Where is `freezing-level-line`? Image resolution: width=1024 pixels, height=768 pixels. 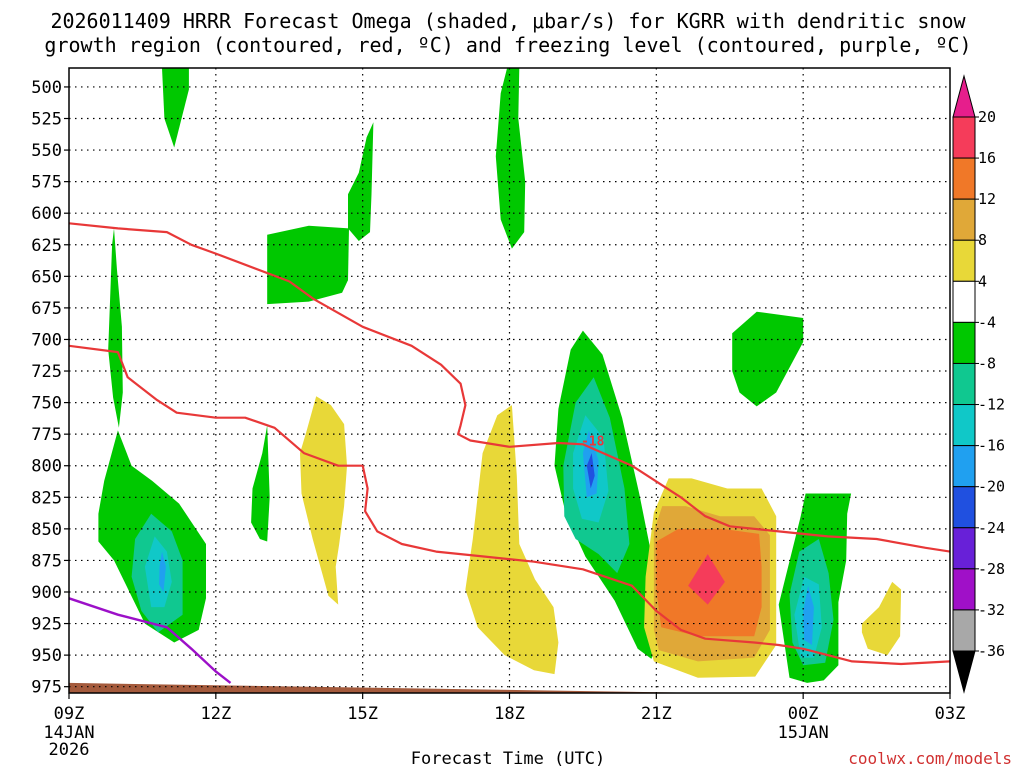
freezing-level-line is located at coordinates (150, 640).